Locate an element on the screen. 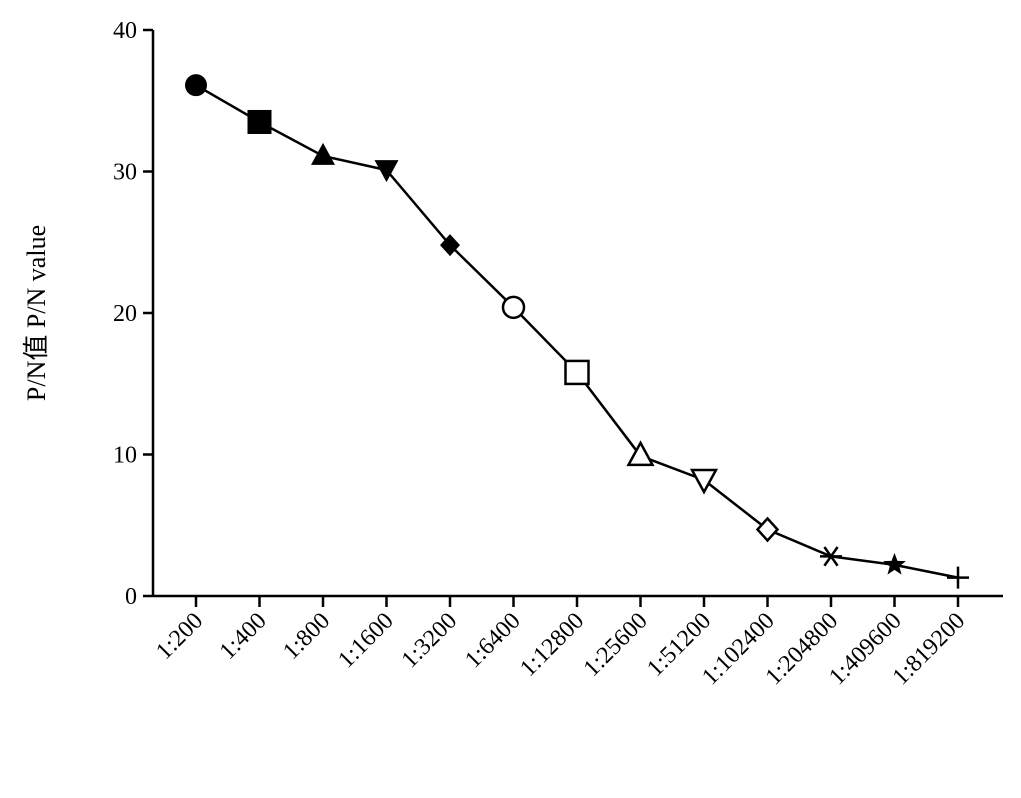  y-axis-title: P/N值 P/N value is located at coordinates (36, 313).